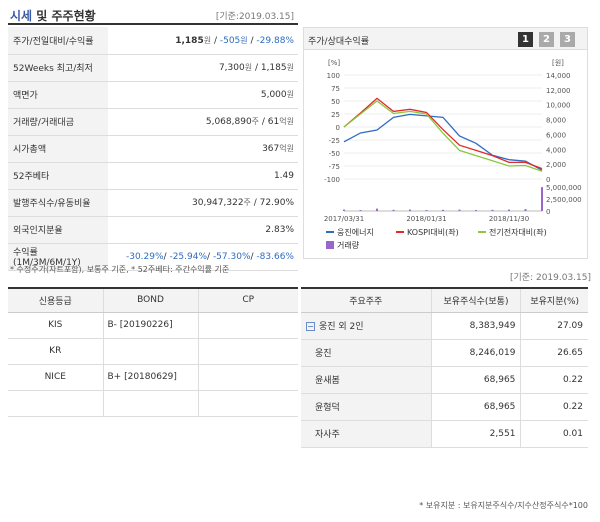 This screenshot has width=600, height=522. I want to click on quote-value-part: -505, so click(230, 40).